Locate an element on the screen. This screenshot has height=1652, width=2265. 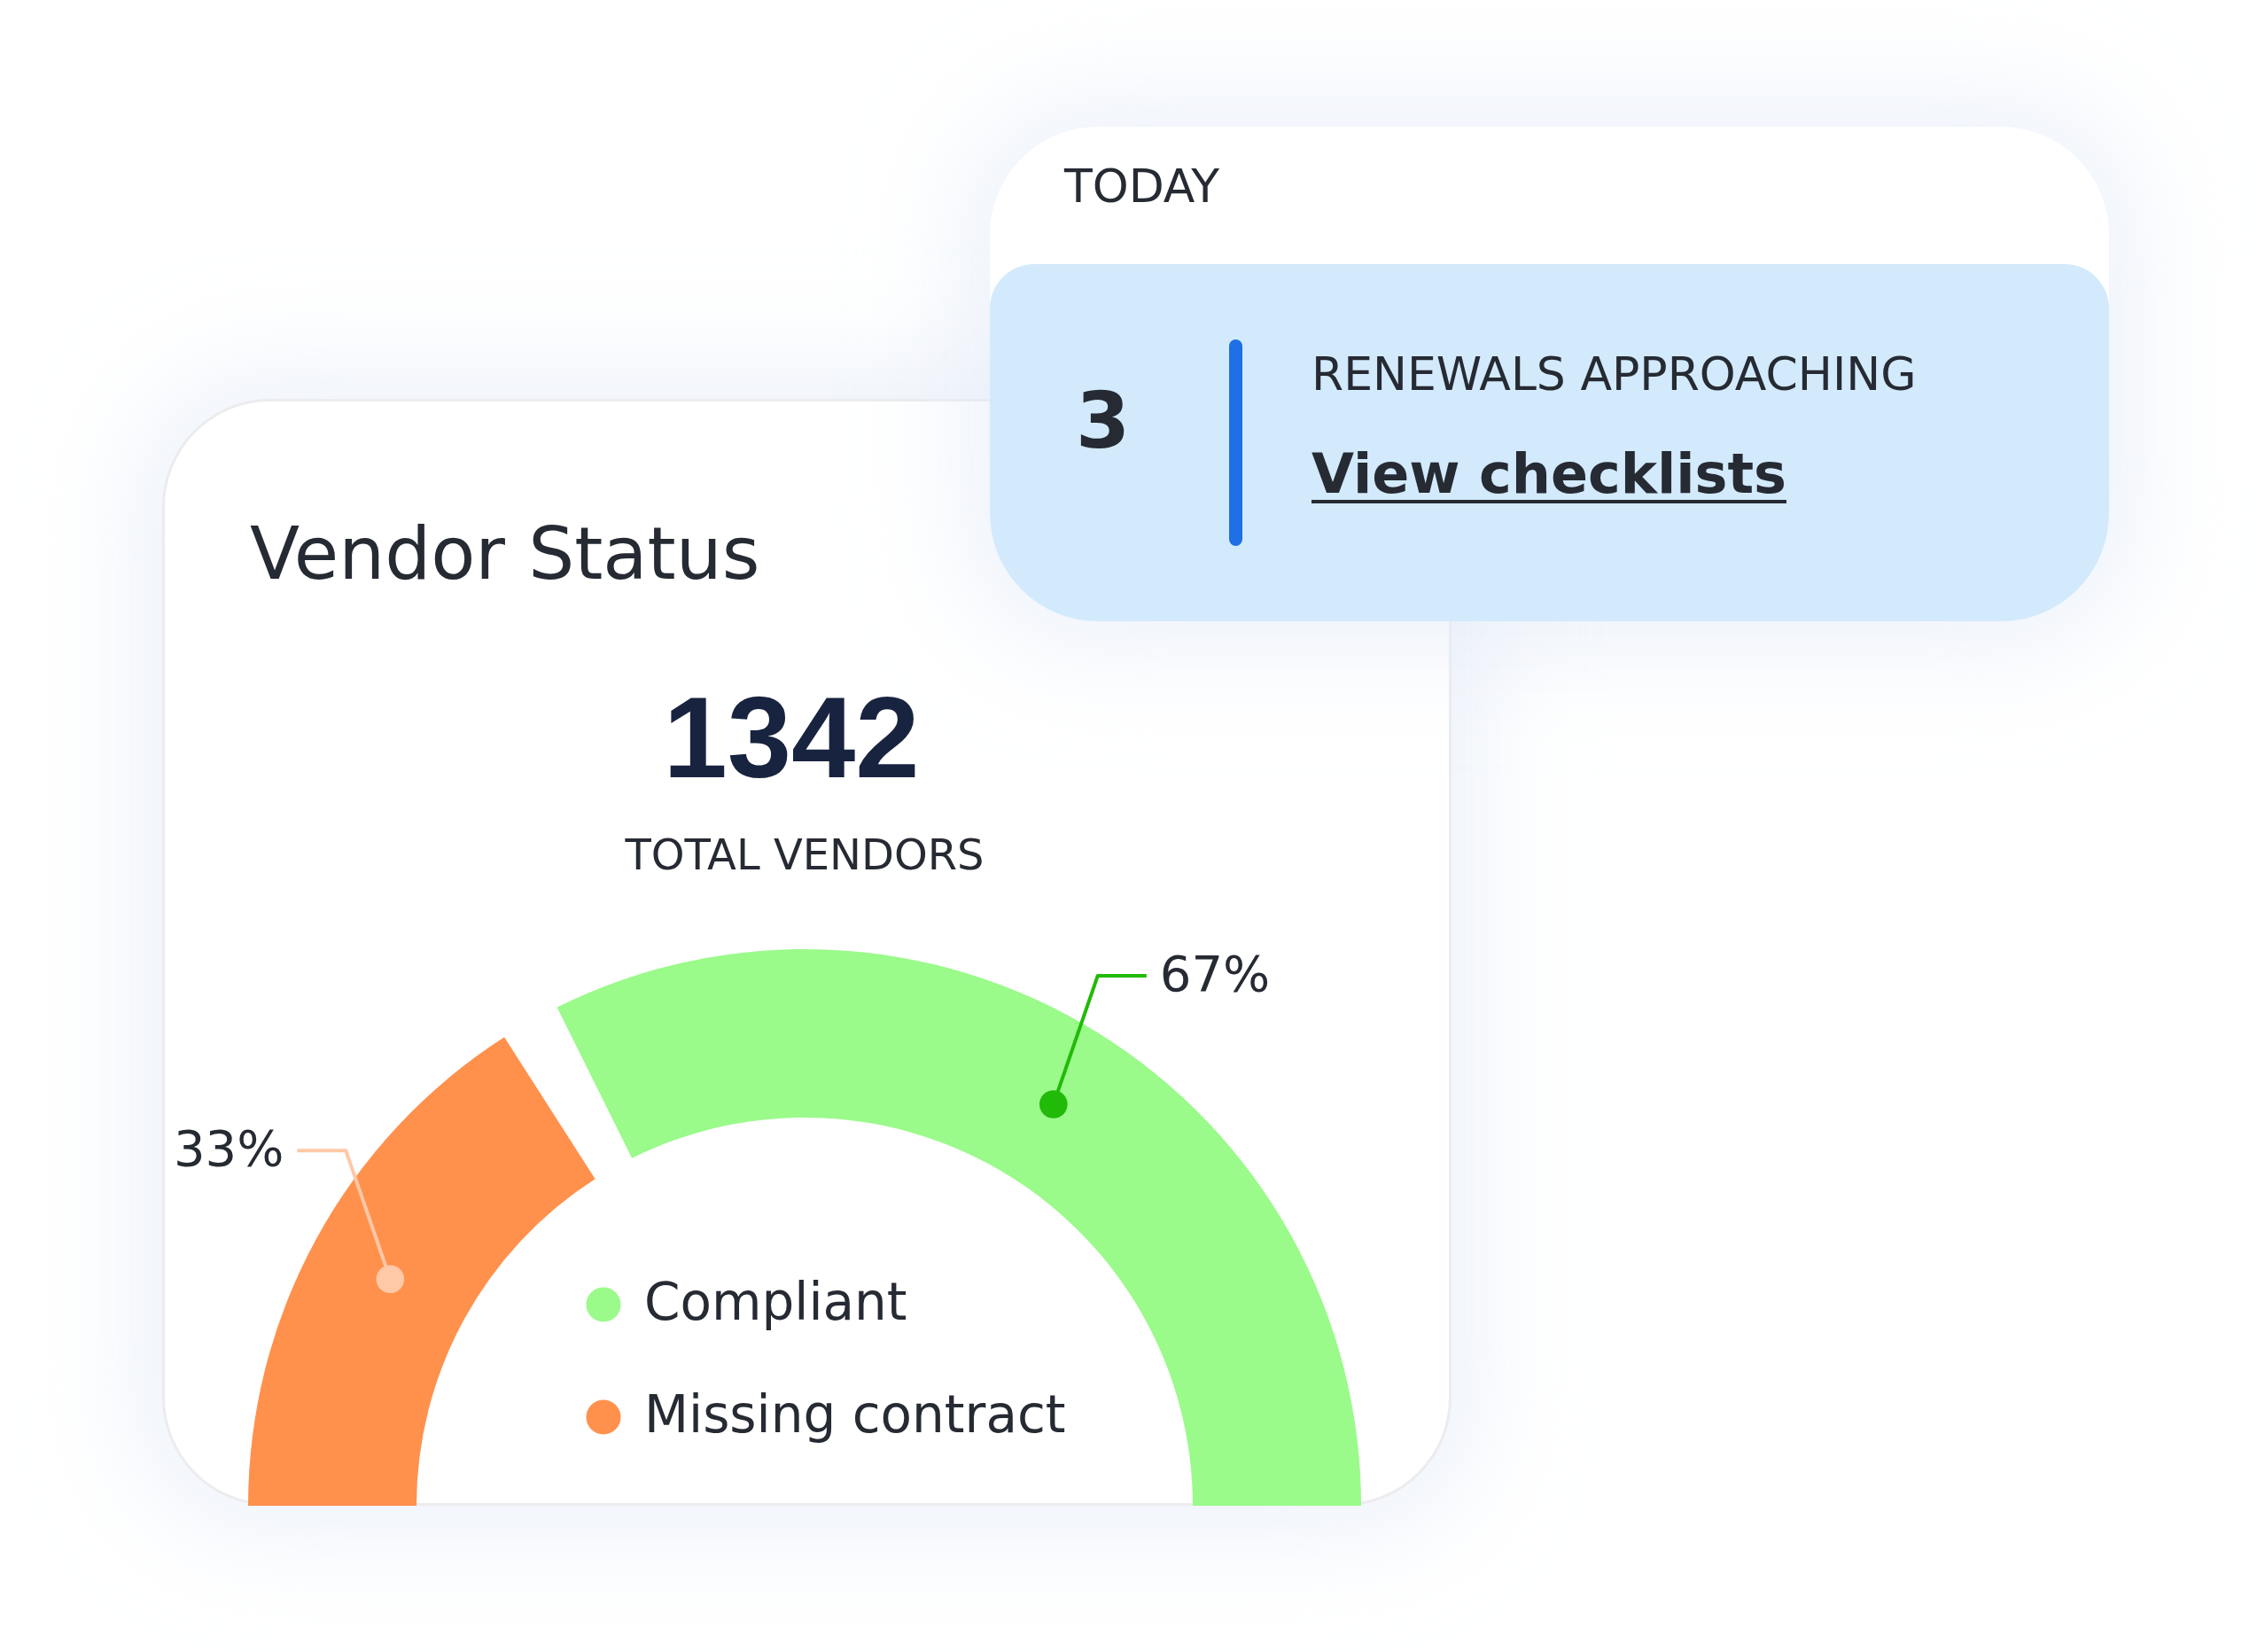
text: View checklists is located at coordinates (1549, 473).